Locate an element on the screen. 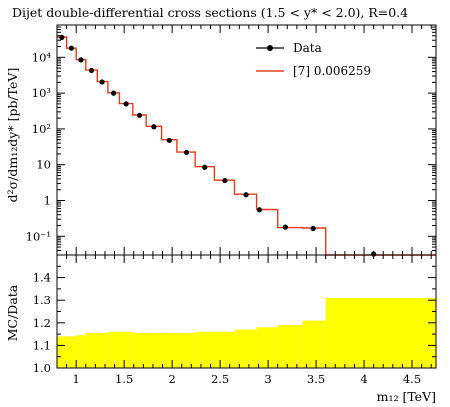  y-tick-label: 10 is located at coordinates (43, 165).